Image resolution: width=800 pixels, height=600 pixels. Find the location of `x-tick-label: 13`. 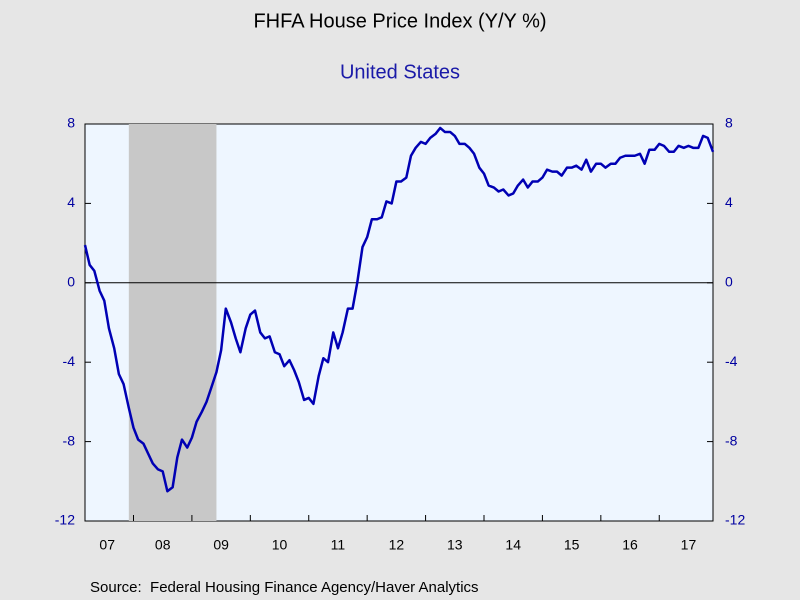

x-tick-label: 13 is located at coordinates (455, 545).